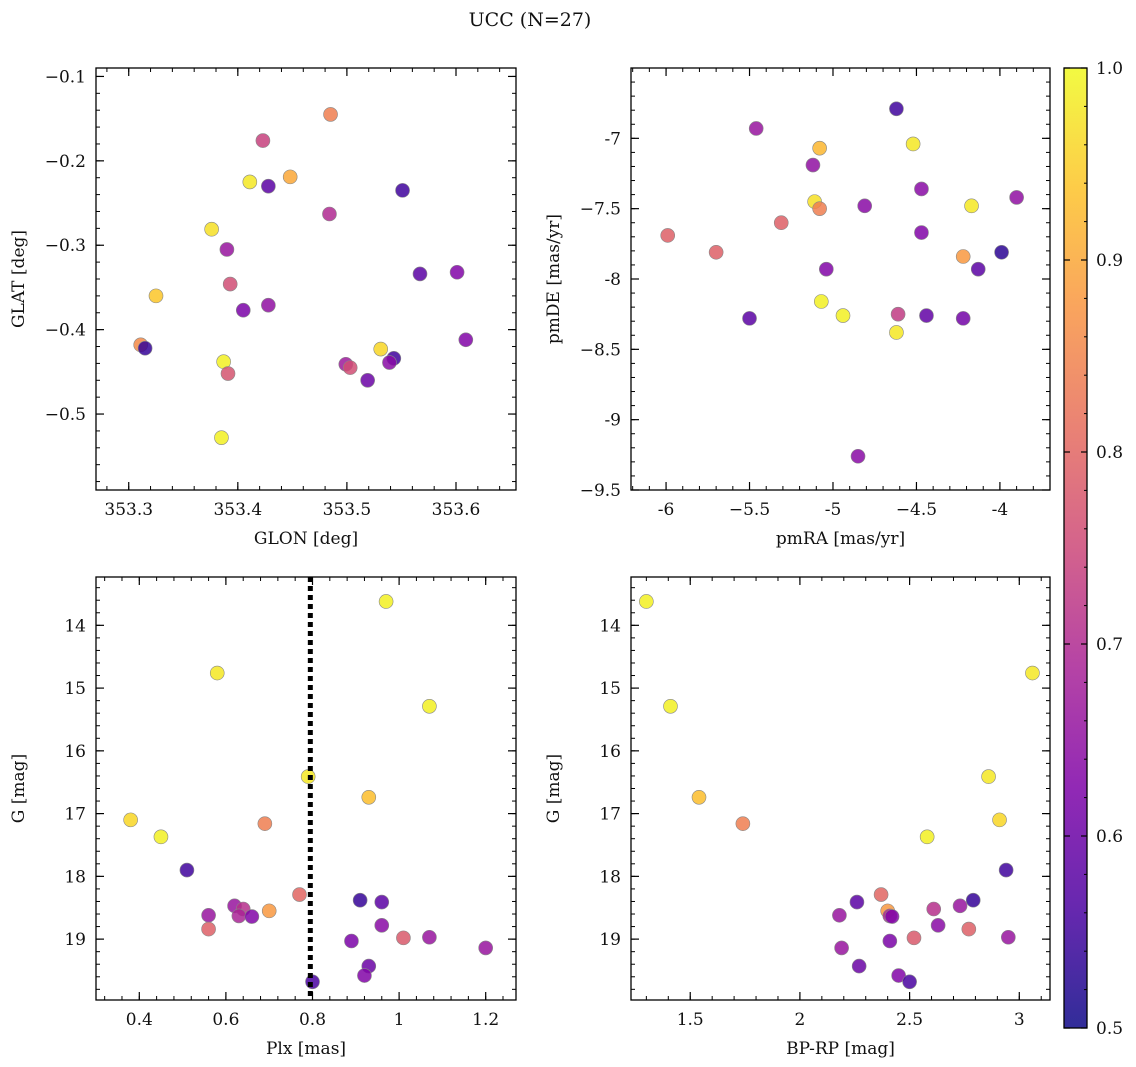  I want to click on x-tick-label: 353.4, so click(237, 510).